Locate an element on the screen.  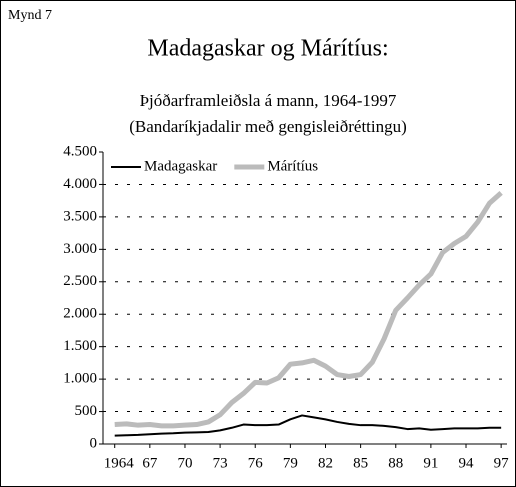
x-tick-label: 79 is located at coordinates (290, 463).